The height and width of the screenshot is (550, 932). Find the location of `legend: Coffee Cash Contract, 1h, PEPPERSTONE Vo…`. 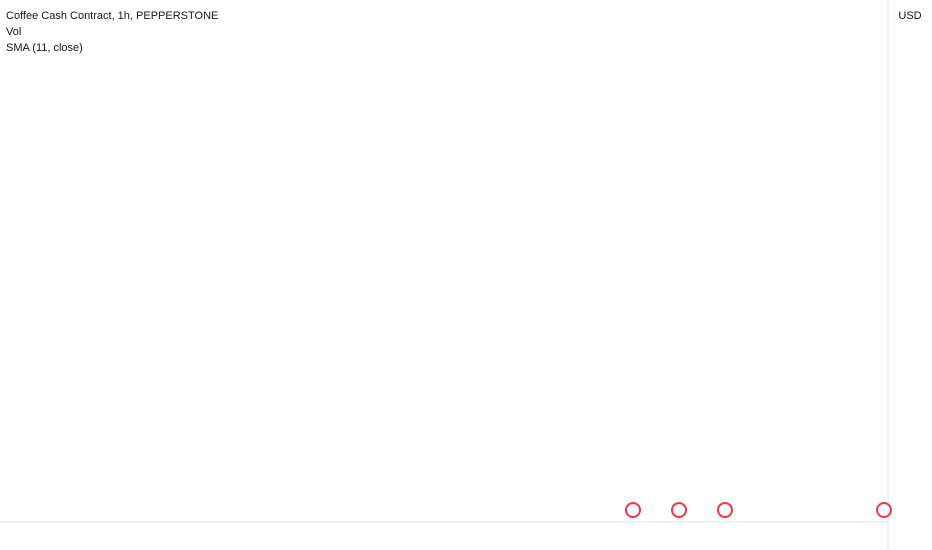

legend: Coffee Cash Contract, 1h, PEPPERSTONE Vo… is located at coordinates (112, 32).